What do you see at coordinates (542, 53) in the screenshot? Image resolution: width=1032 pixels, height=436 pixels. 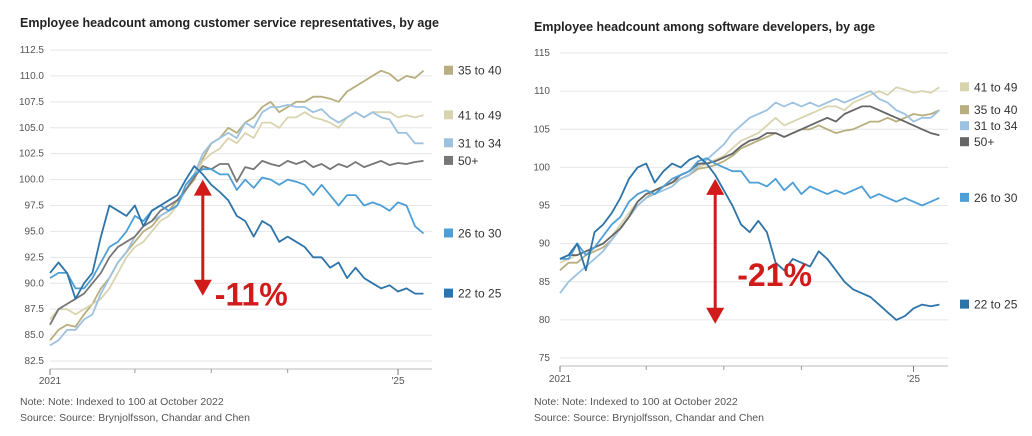 I see `y-tick-label: 115` at bounding box center [542, 53].